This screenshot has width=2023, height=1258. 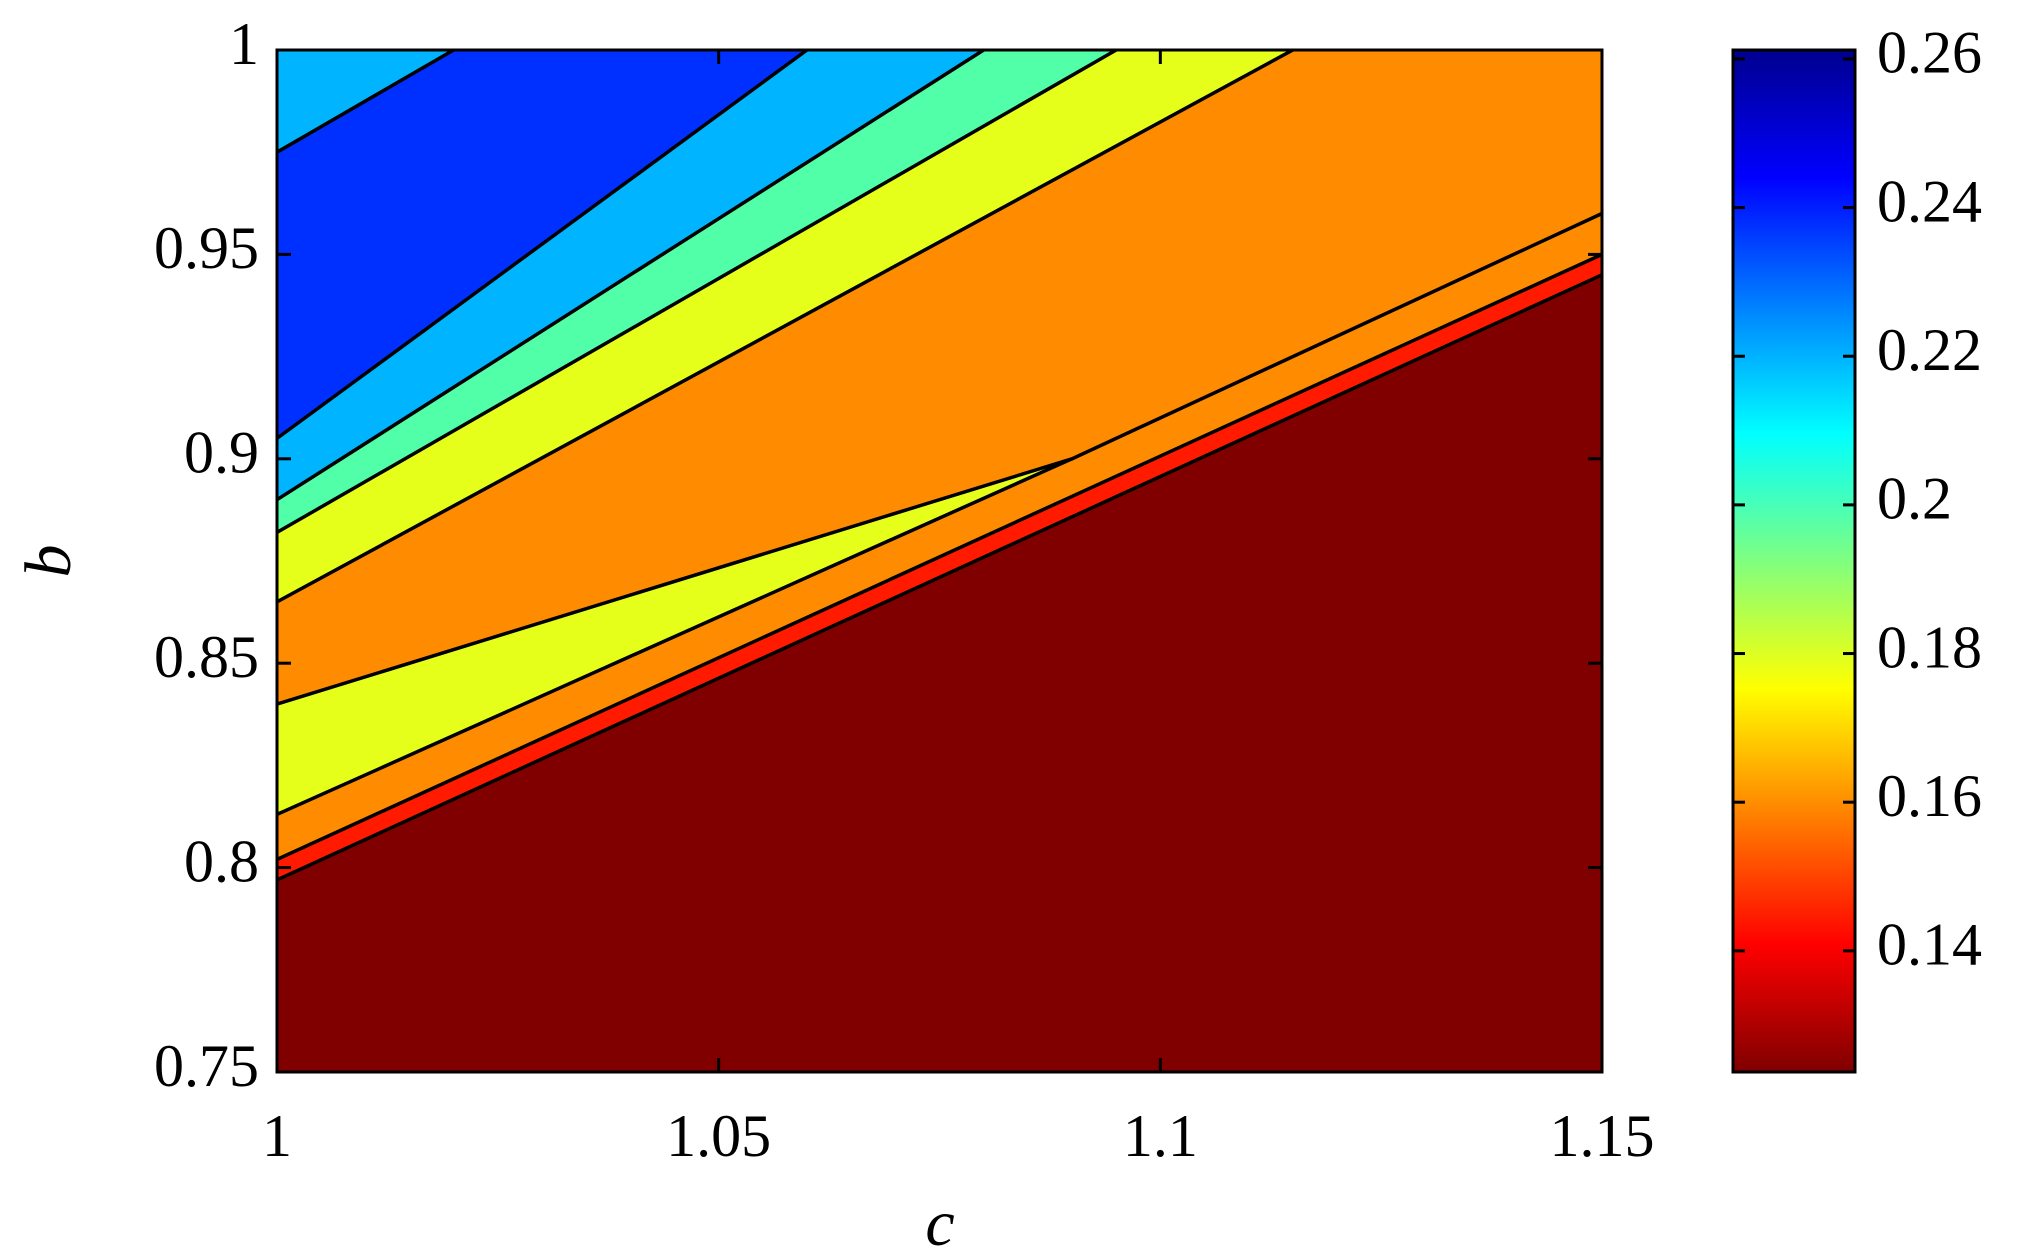 What do you see at coordinates (206, 657) in the screenshot?
I see `y-tick-label: 0.85` at bounding box center [206, 657].